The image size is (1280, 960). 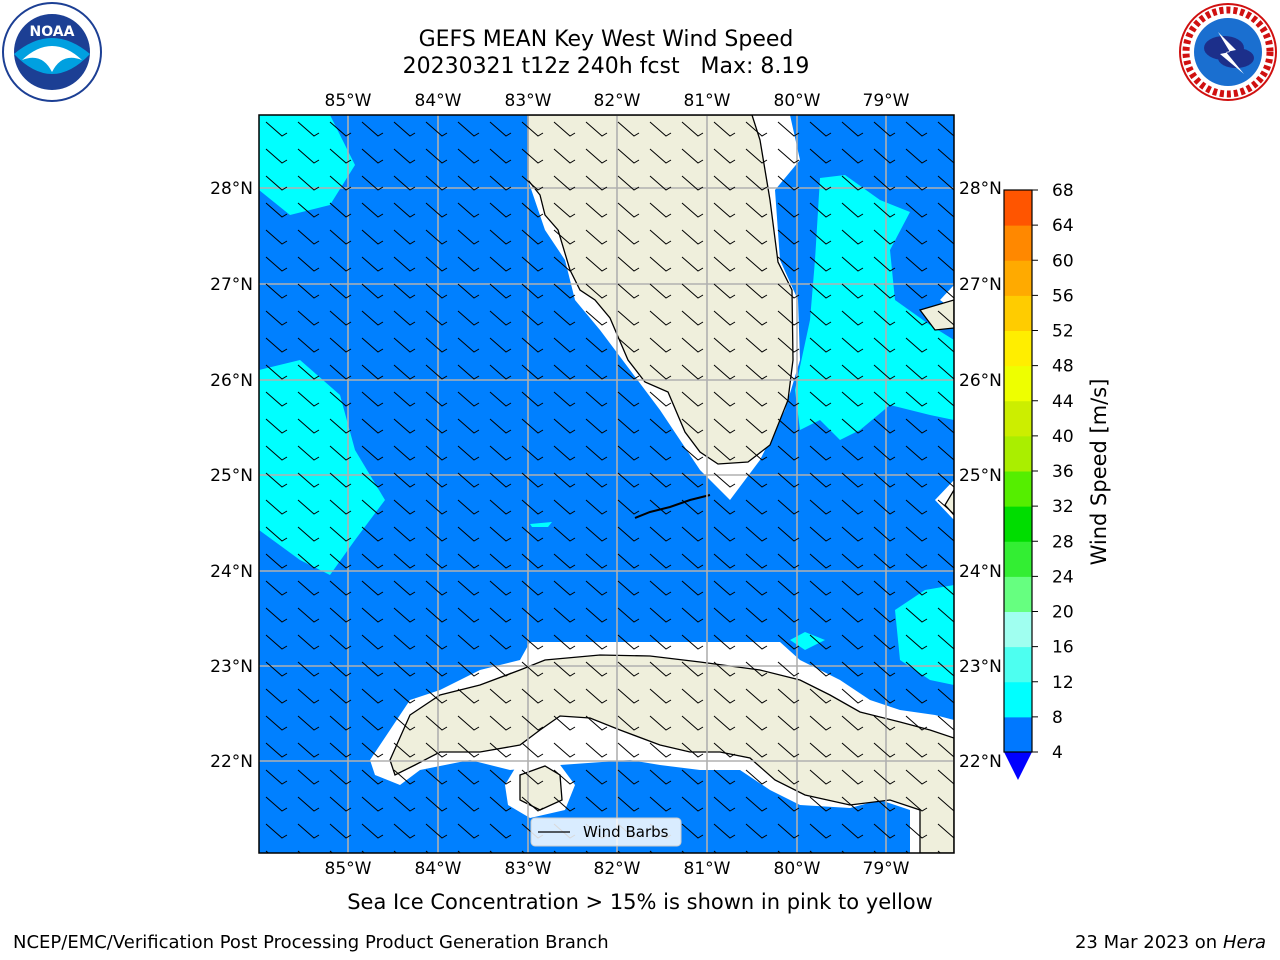 What do you see at coordinates (606, 66) in the screenshot?
I see `map-title-line2: 20230321 t12z 240h fcst Max: 8.19` at bounding box center [606, 66].